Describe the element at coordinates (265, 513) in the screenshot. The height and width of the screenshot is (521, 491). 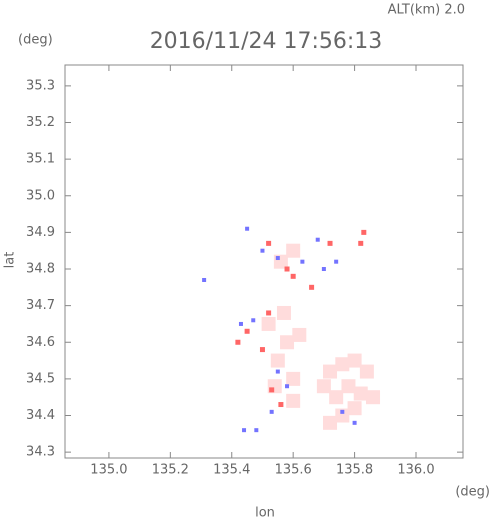
I see `x-axis-label: lon` at that location.